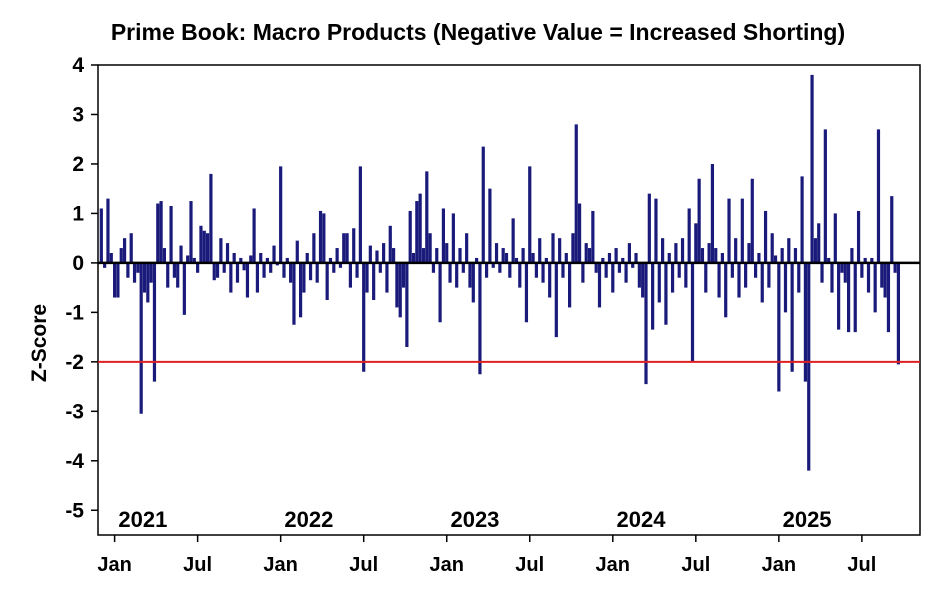  What do you see at coordinates (78, 213) in the screenshot?
I see `y-tick-label: 1` at bounding box center [78, 213].